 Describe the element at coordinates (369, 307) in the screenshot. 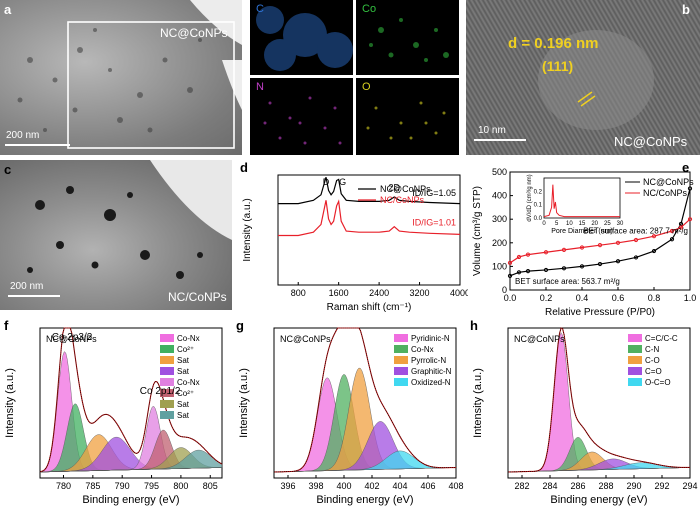

I see `raman-x-axis-label: Raman shift (cm⁻¹)` at that location.